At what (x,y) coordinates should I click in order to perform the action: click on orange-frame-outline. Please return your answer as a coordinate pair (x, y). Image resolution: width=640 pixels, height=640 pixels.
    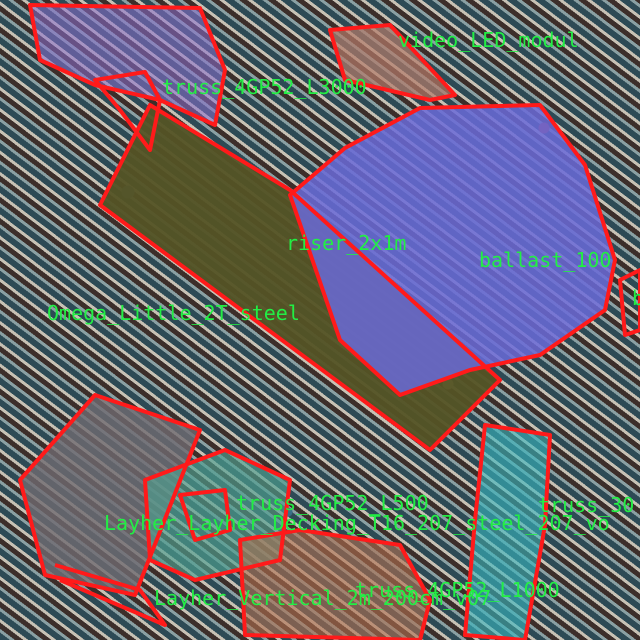
    Looking at the image, I should click on (335, 584).